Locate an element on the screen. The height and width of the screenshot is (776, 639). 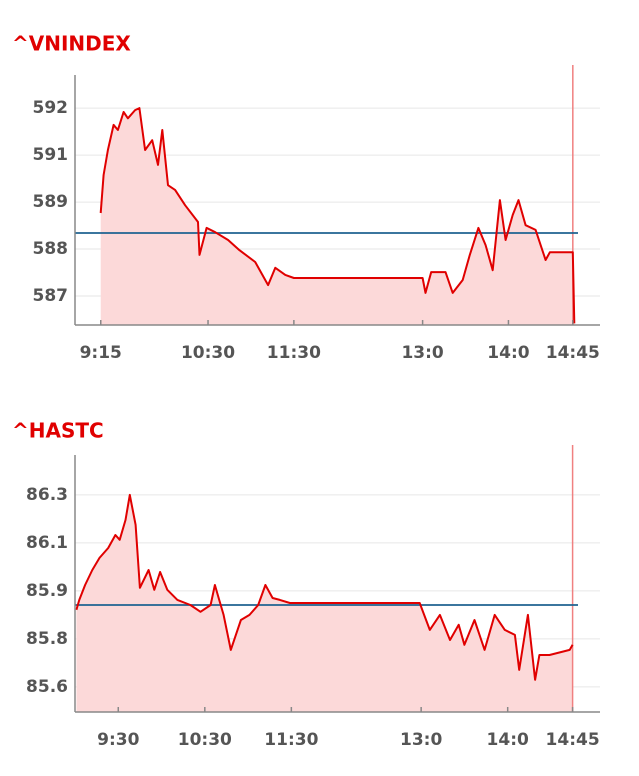
y-tick-label: 588 is located at coordinates (51, 249).